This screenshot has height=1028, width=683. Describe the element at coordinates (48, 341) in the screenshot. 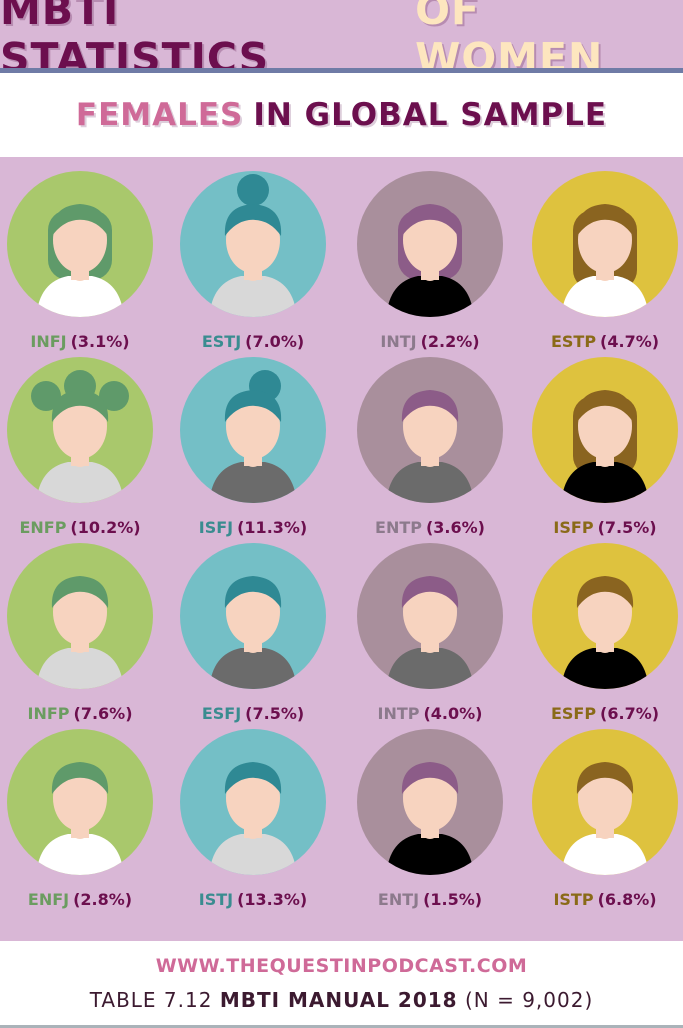

I see `type-name: INFJ` at that location.